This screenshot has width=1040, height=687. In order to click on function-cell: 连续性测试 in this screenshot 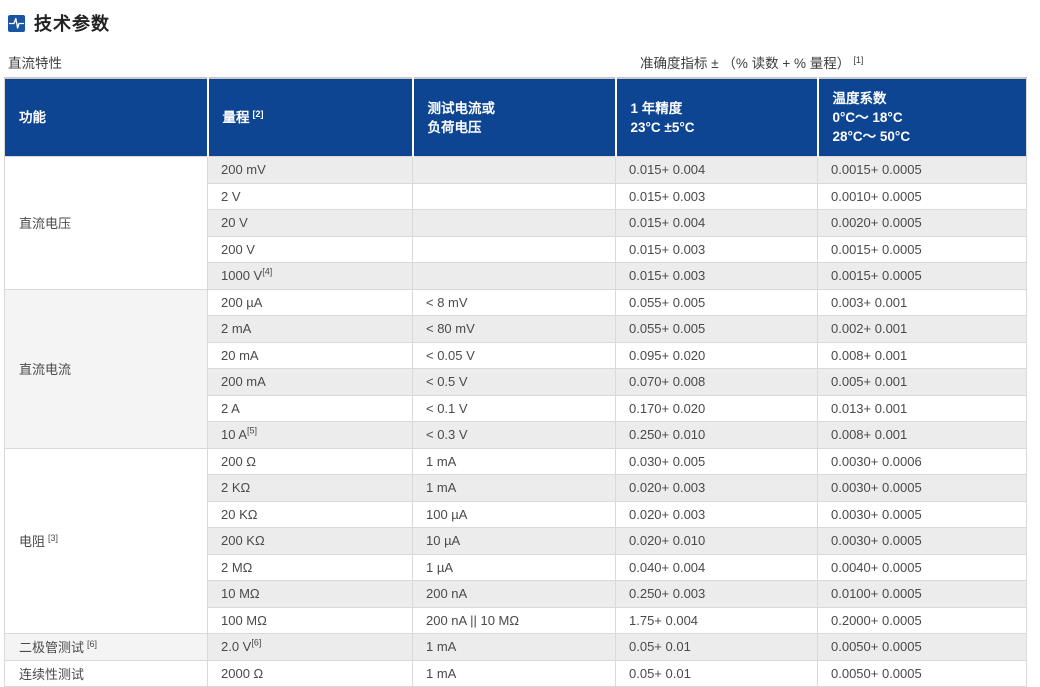, I will do `click(106, 673)`.